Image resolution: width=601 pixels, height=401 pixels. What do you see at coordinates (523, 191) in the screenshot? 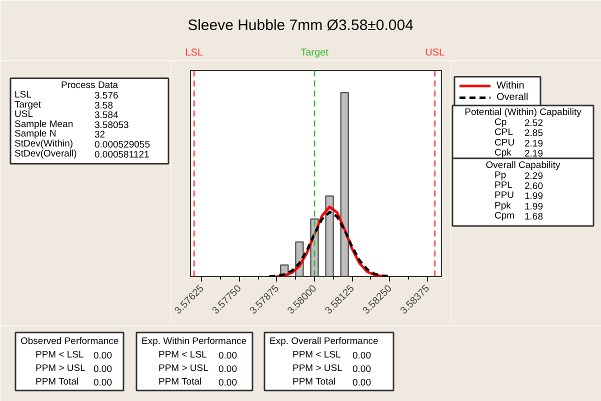
I see `text: Overall Capability Pp 2.29 PPL 2.60 PPU 1.99 Ppk 1.99 Cpm 1.68` at bounding box center [523, 191].